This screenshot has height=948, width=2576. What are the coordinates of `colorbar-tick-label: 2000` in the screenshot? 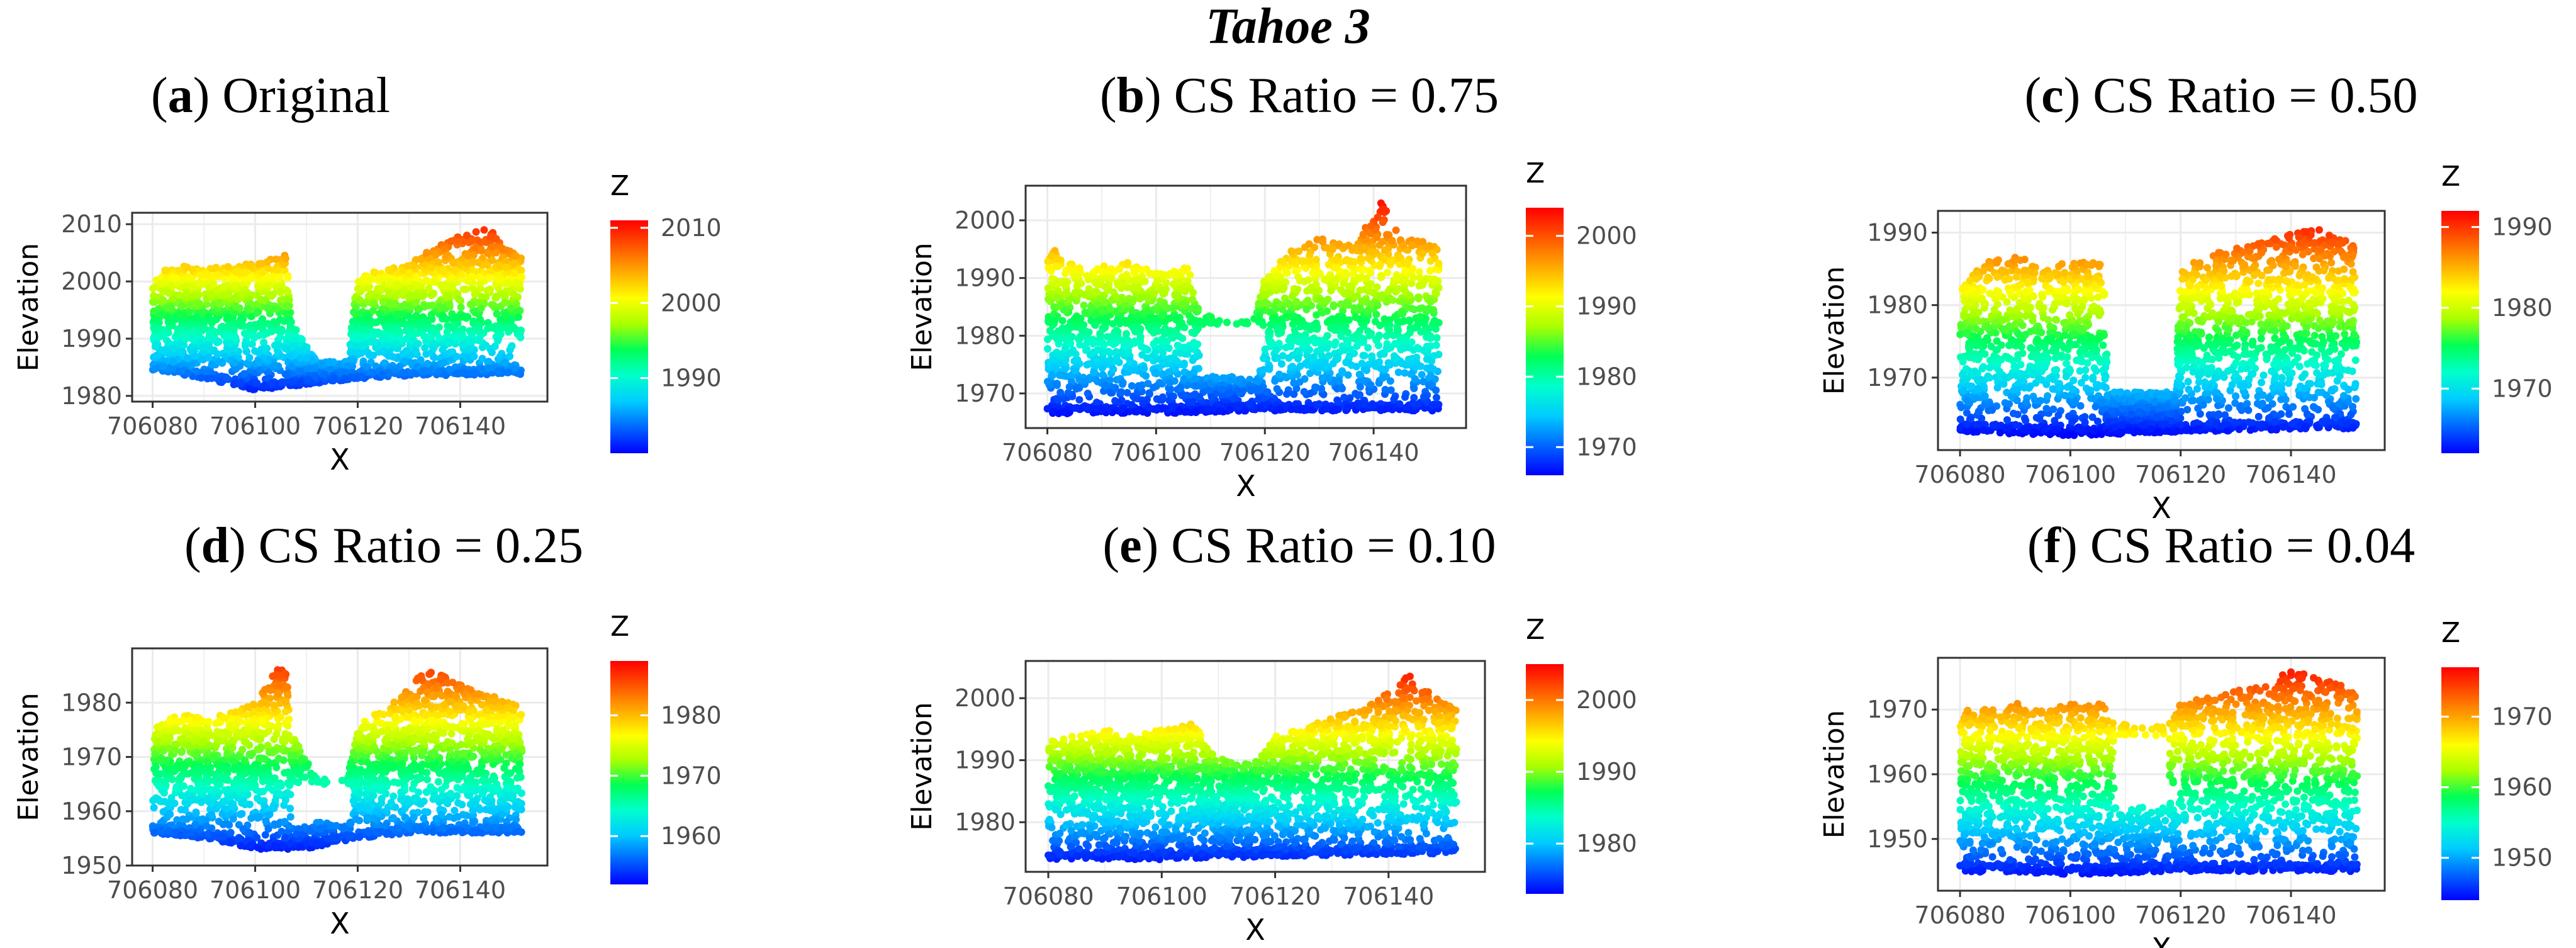 It's located at (691, 303).